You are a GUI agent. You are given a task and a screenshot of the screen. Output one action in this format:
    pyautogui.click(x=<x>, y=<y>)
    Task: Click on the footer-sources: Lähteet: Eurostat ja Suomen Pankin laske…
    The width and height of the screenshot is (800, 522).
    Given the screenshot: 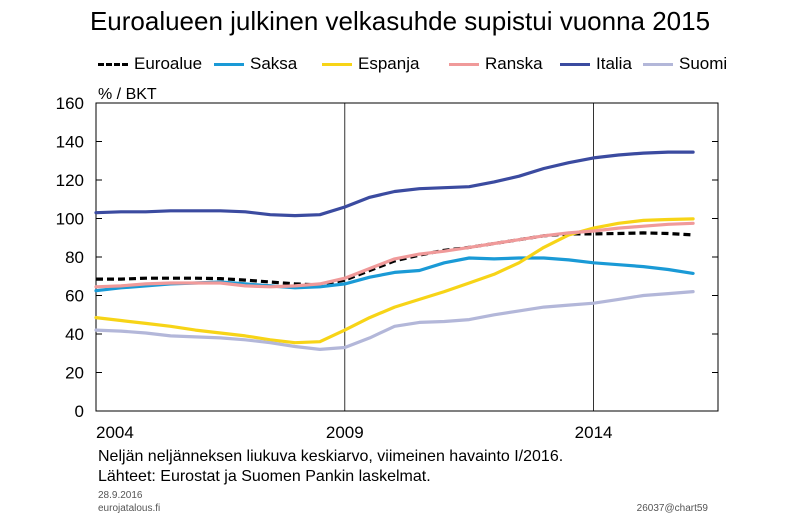 What is the action you would take?
    pyautogui.click(x=264, y=476)
    